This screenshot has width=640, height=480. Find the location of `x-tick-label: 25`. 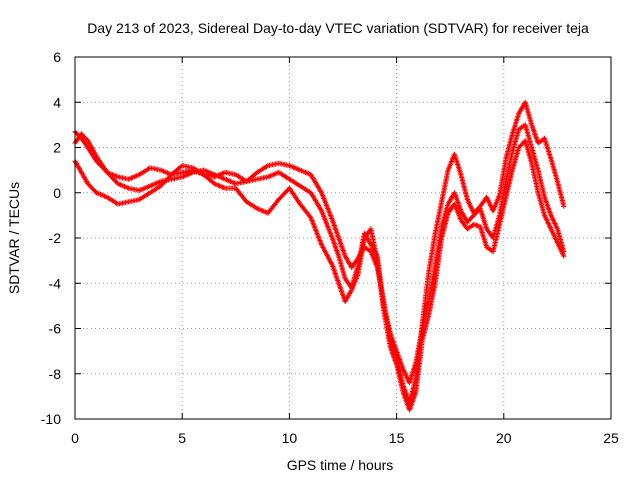

x-tick-label: 25 is located at coordinates (611, 438).